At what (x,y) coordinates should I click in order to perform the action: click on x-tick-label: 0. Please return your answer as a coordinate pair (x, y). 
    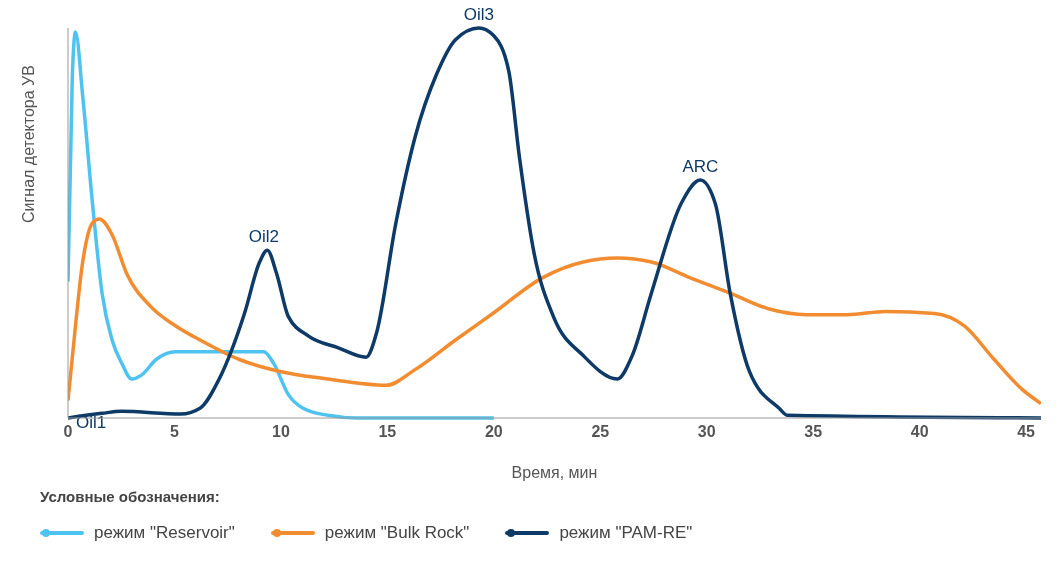
    Looking at the image, I should click on (68, 432).